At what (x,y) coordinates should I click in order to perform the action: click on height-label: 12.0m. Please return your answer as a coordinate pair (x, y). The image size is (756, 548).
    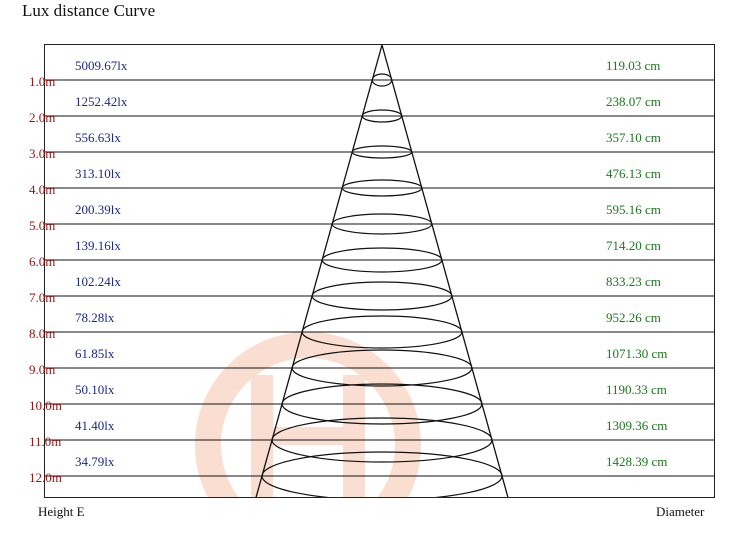
    Looking at the image, I should click on (45, 477).